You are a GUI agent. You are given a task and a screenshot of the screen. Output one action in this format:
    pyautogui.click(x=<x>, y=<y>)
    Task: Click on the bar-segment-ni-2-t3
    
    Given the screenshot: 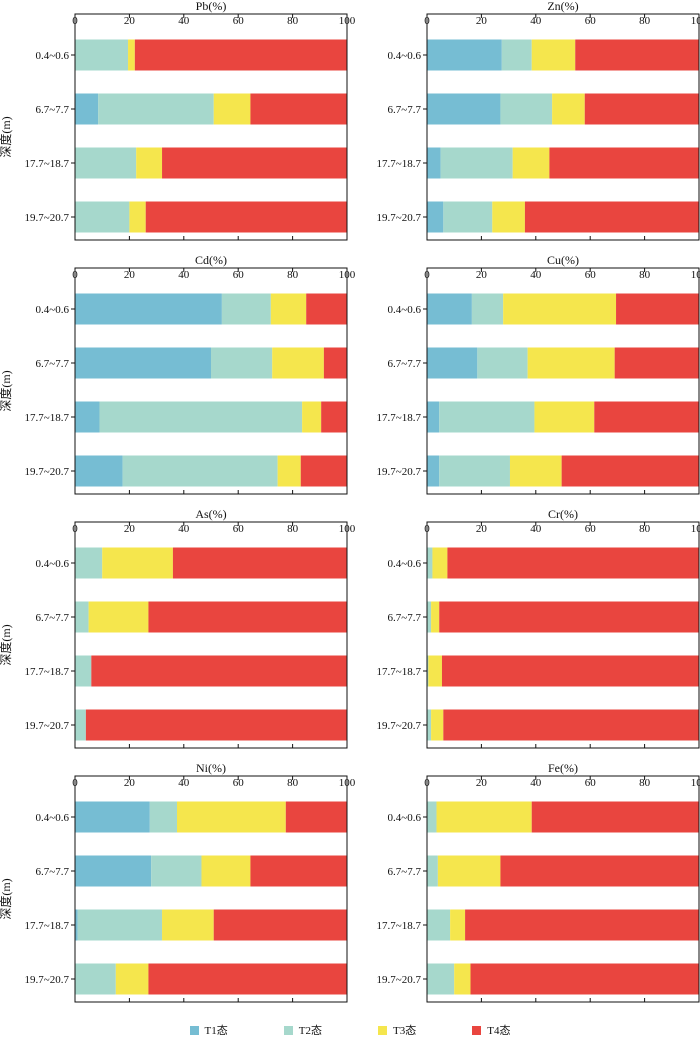 What is the action you would take?
    pyautogui.click(x=226, y=871)
    